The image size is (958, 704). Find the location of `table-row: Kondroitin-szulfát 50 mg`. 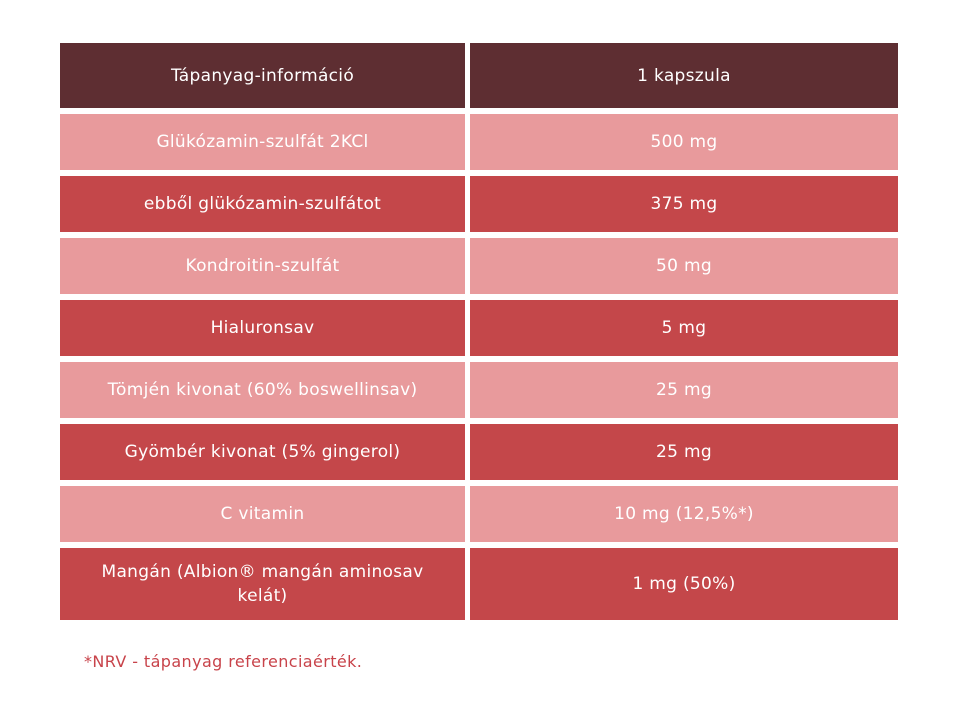

table-row: Kondroitin-szulfát 50 mg is located at coordinates (479, 266).